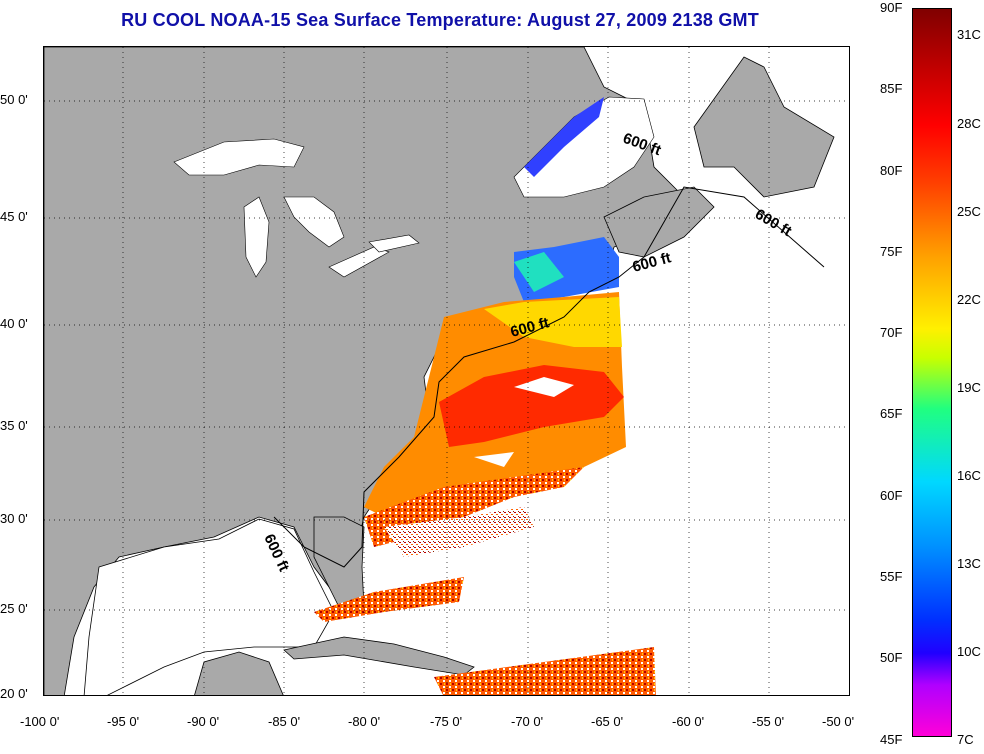  What do you see at coordinates (932, 372) in the screenshot?
I see `temperature-colorbar` at bounding box center [932, 372].